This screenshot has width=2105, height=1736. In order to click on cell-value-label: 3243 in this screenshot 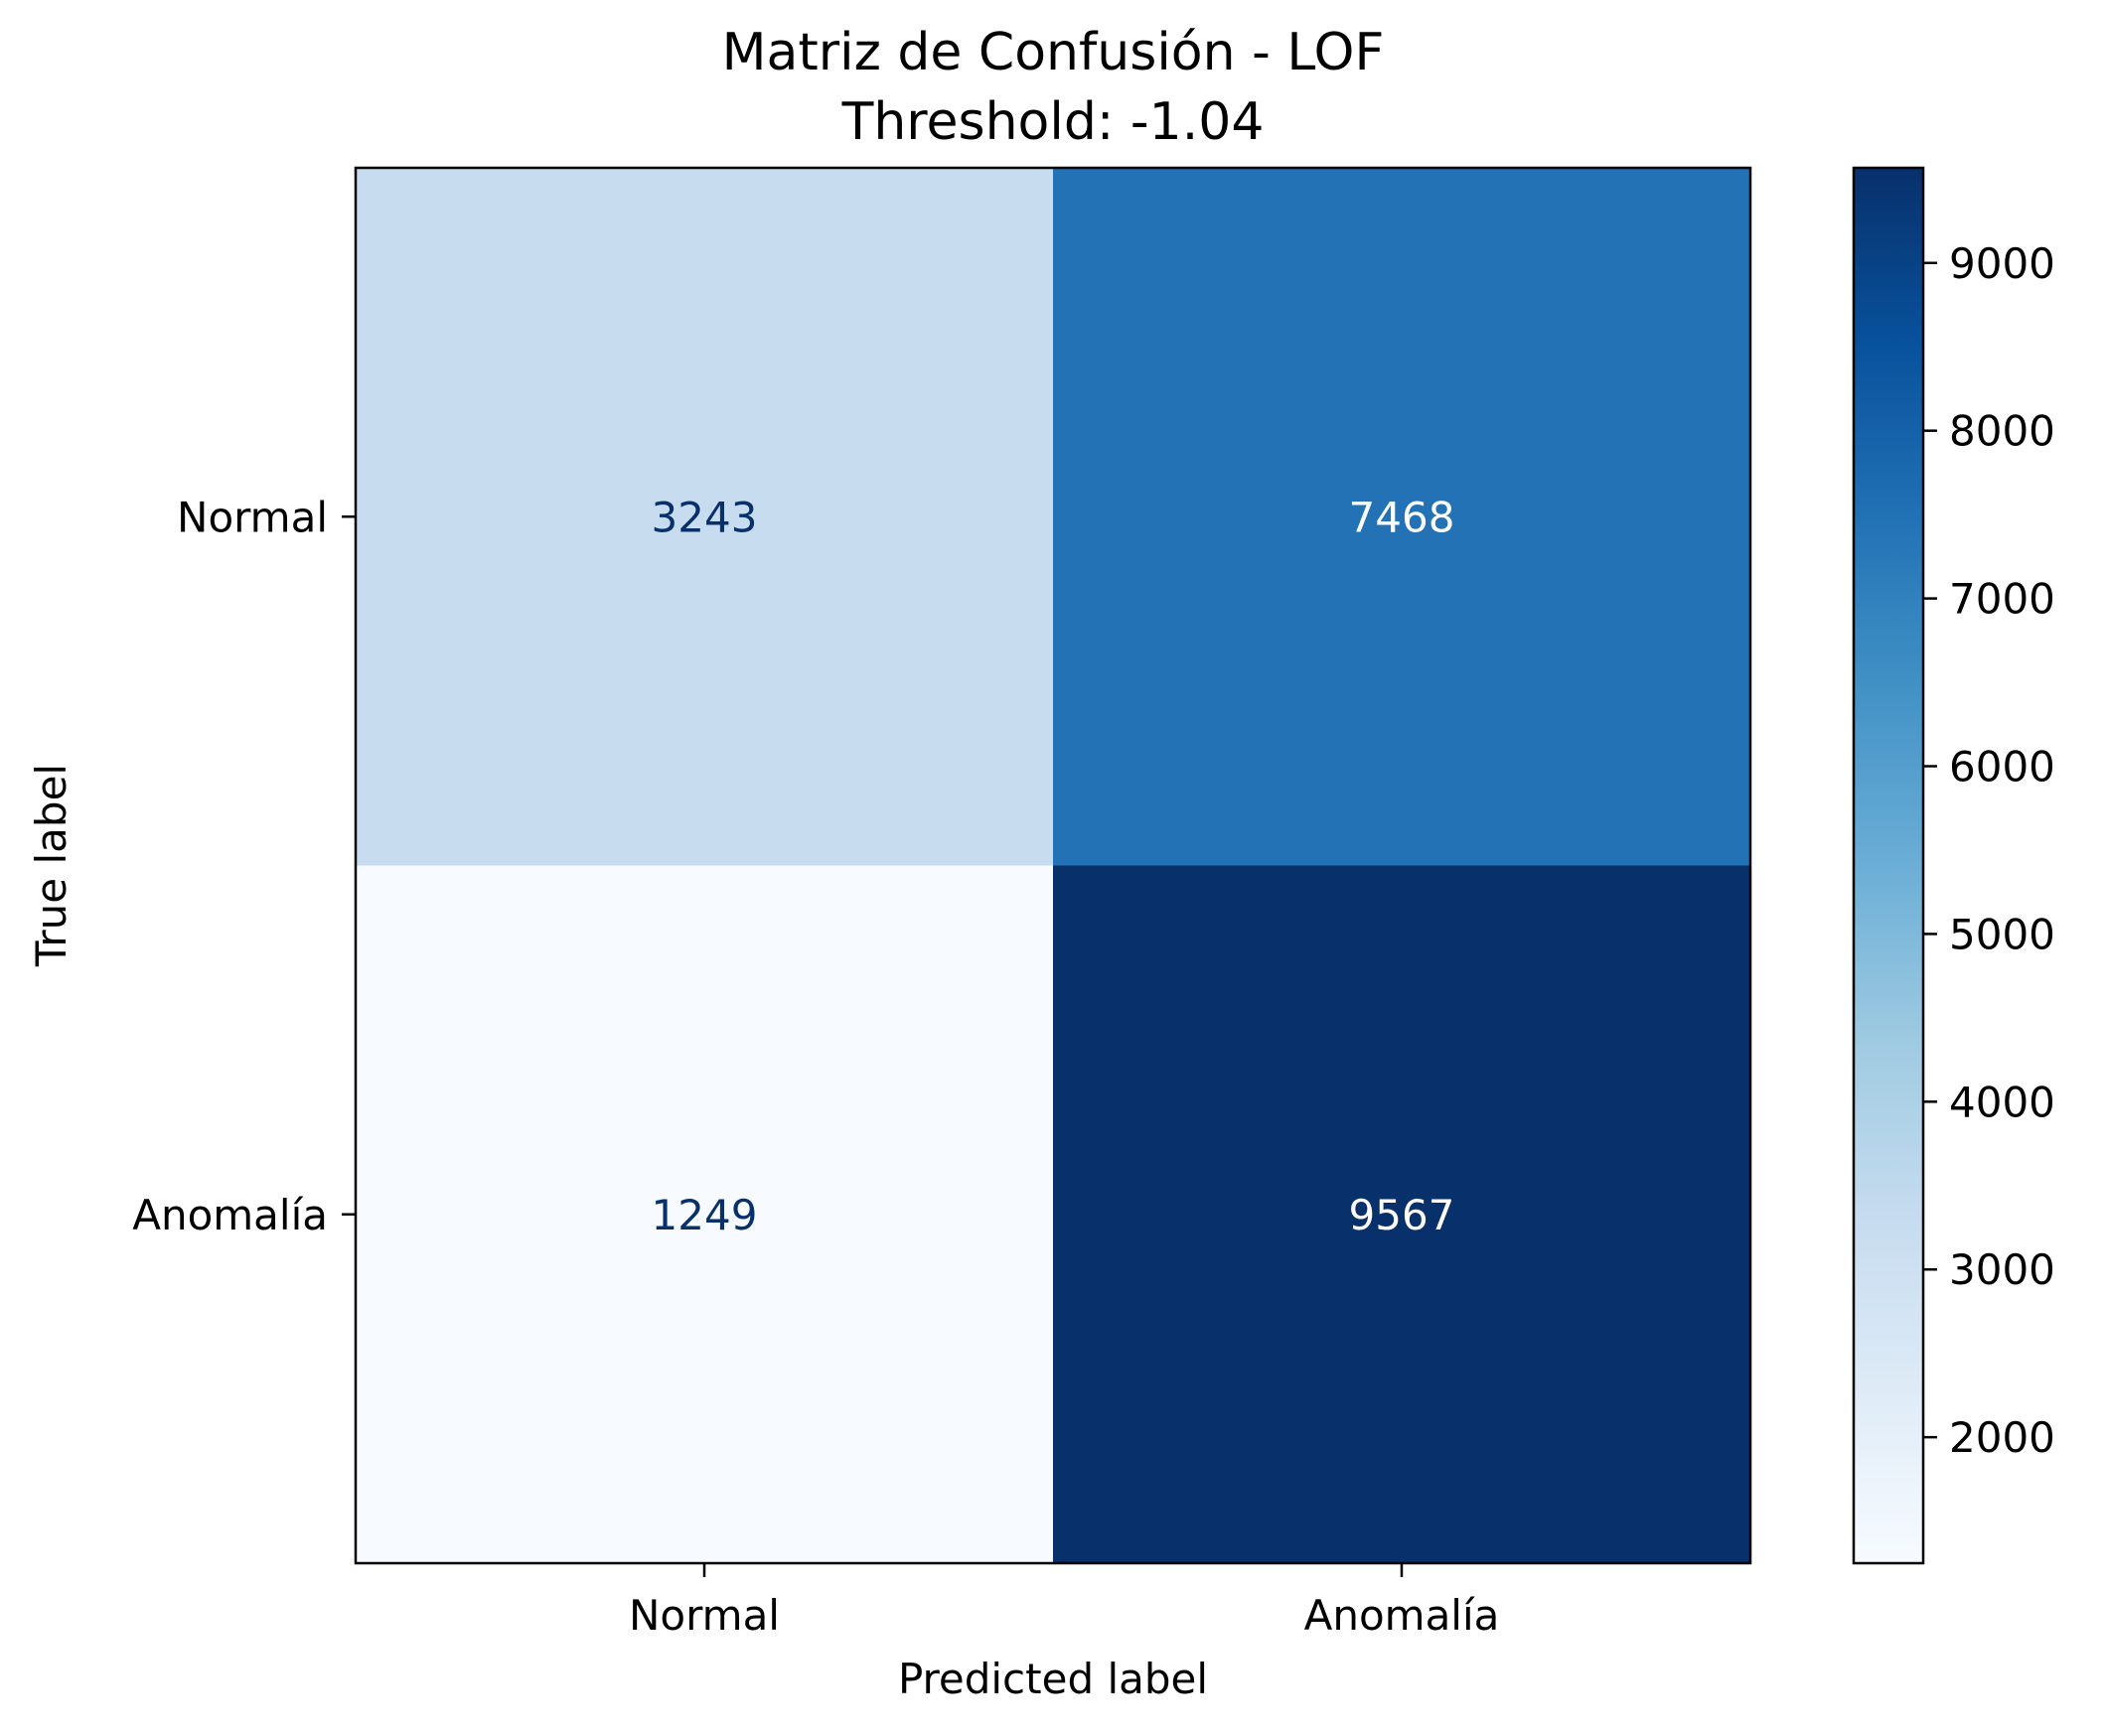, I will do `click(705, 517)`.